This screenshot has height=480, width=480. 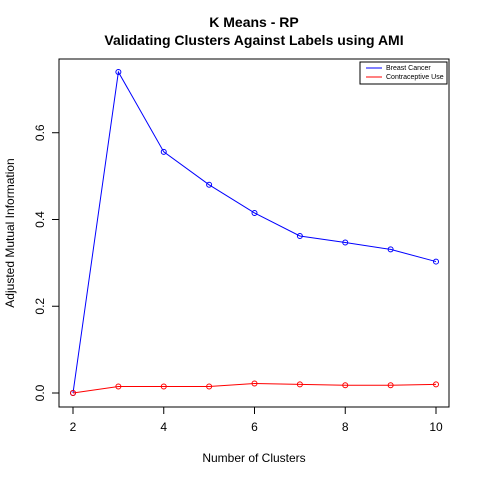 I want to click on x-tick-label: 10, so click(x=436, y=427).